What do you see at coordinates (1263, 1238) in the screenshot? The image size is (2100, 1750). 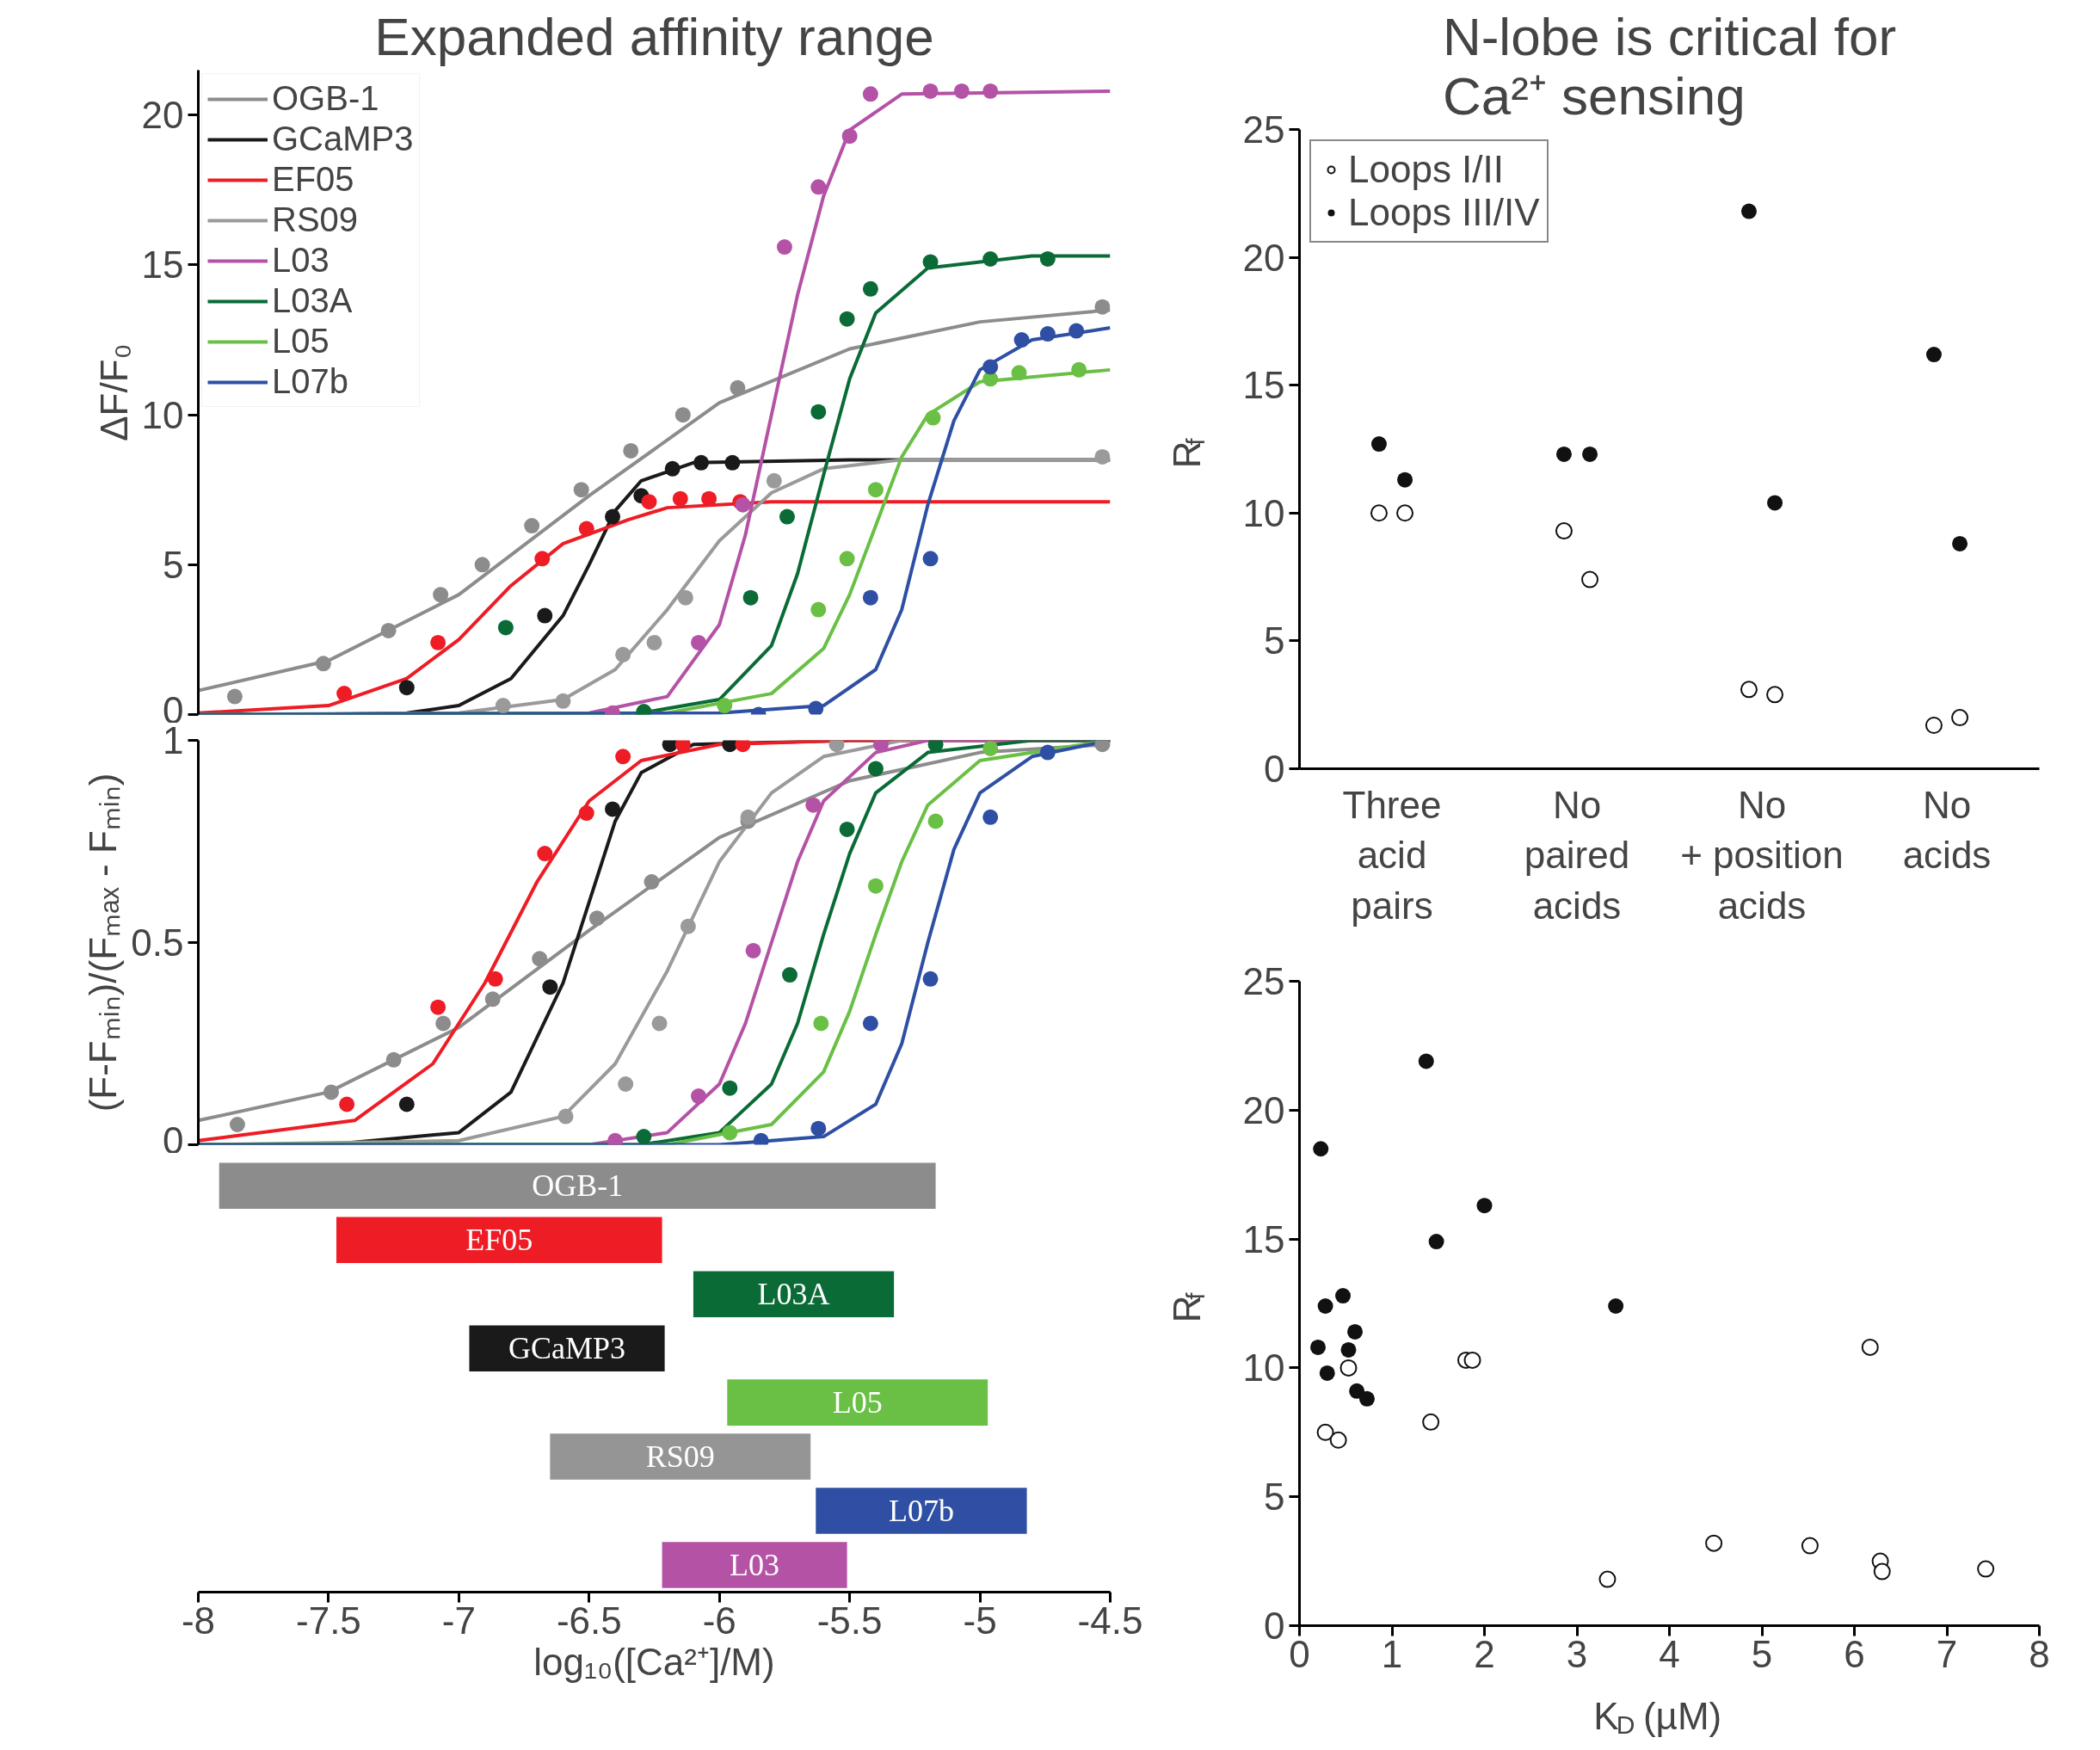 I see `y-tick-label: 15` at bounding box center [1263, 1238].